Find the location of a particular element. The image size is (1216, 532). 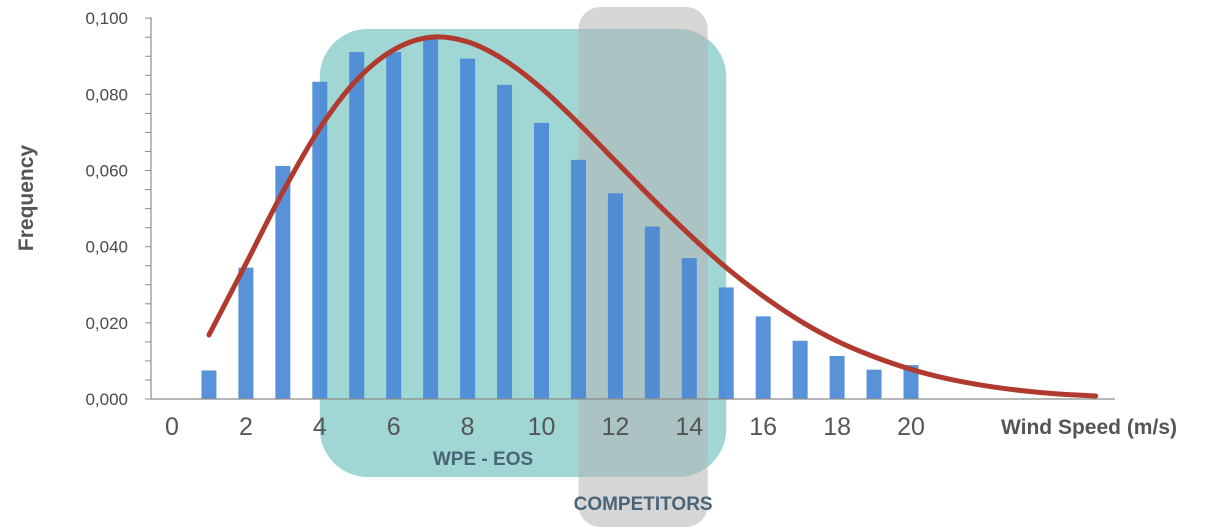

x-tick-label: 8 is located at coordinates (468, 427).